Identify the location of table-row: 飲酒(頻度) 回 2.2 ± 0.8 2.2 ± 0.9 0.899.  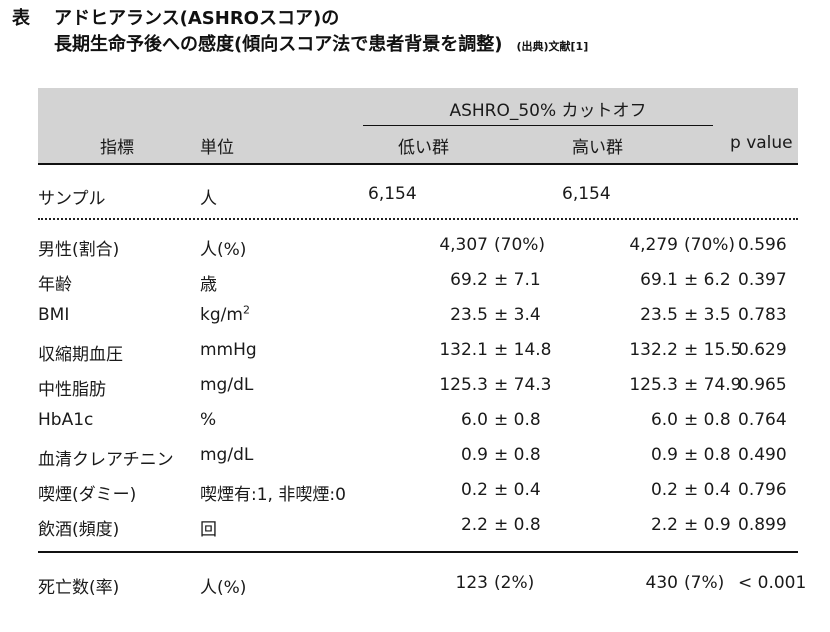
(418, 526).